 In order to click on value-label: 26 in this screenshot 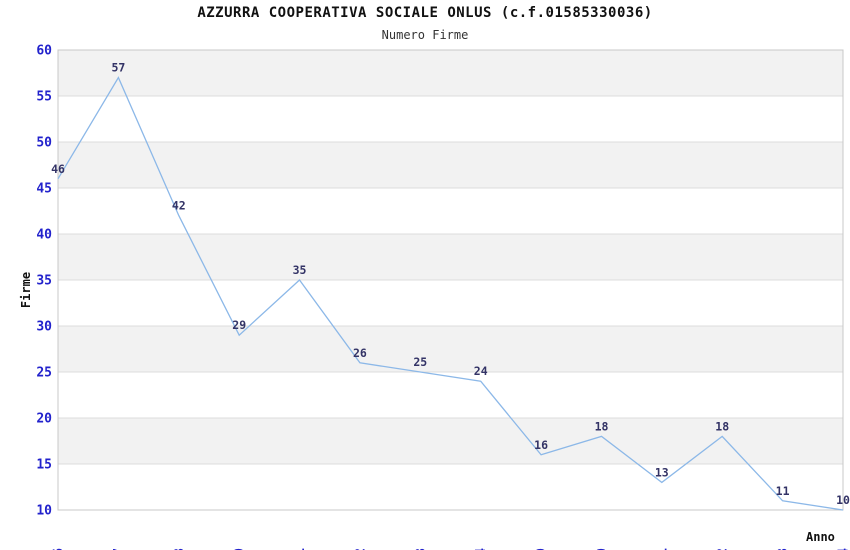, I will do `click(360, 353)`.